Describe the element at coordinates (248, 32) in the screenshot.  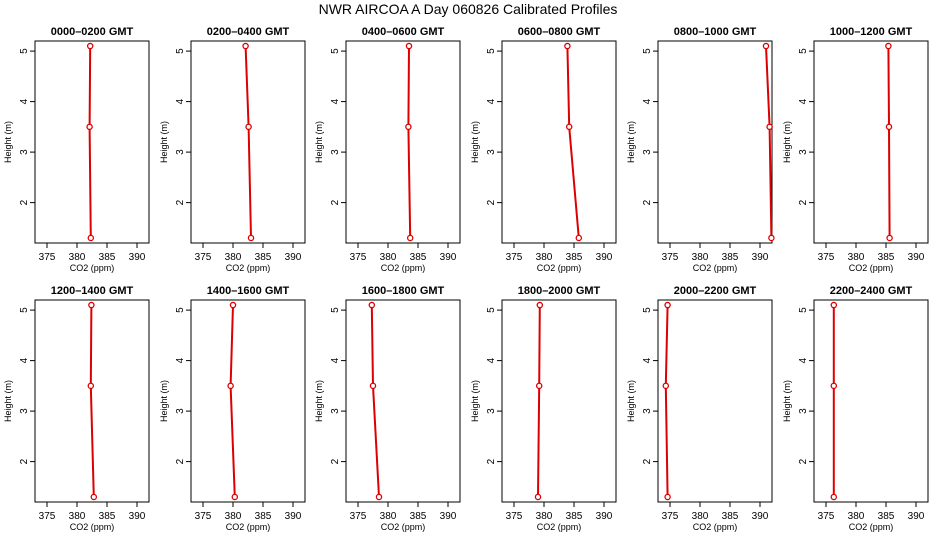
I see `panel-title: 0200–0400 GMT` at that location.